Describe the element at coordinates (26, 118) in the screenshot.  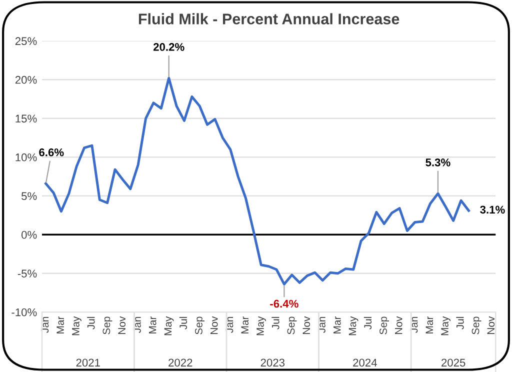
I see `y-tick-label: 15%` at that location.